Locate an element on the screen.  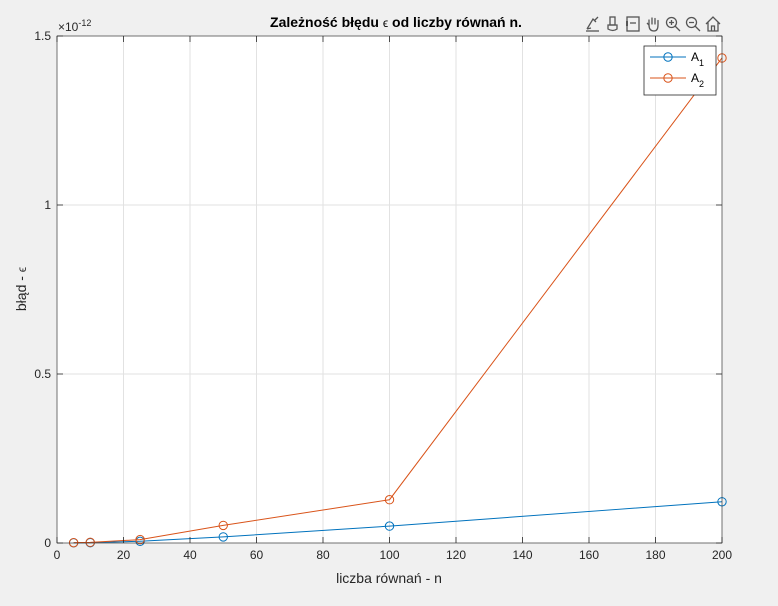
export-icon is located at coordinates (592, 24).